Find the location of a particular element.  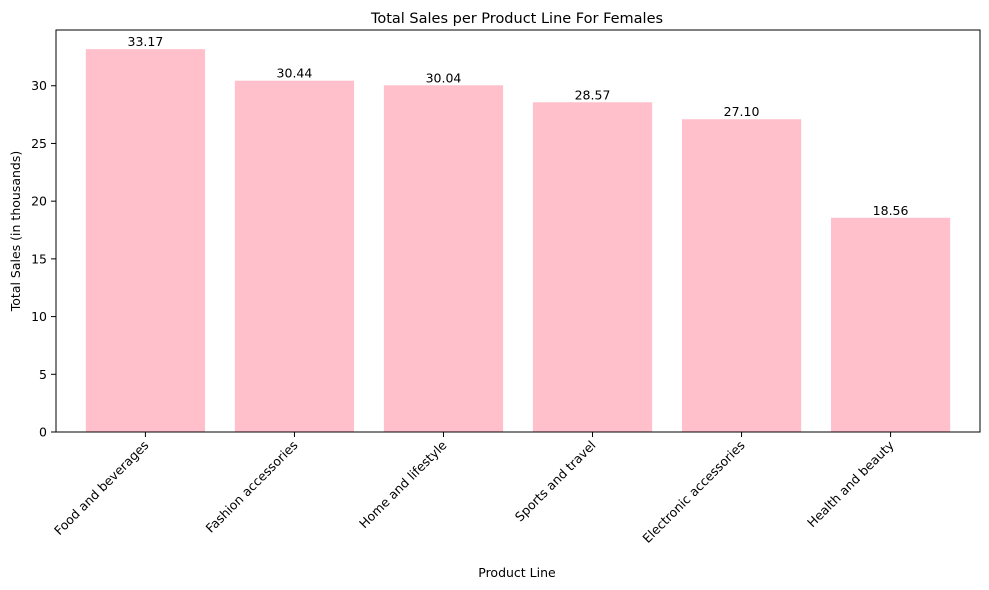

bar-value-label: 30.04 is located at coordinates (444, 77).